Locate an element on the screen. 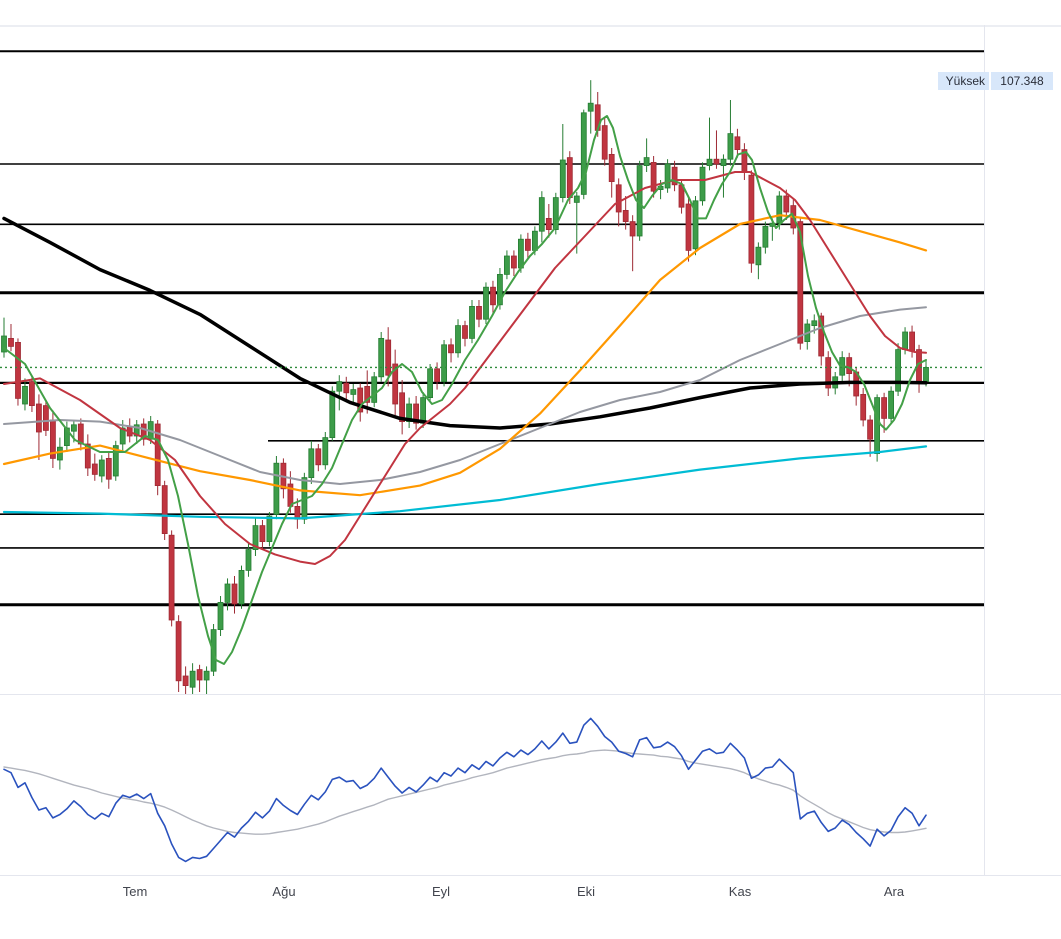  rsi-line is located at coordinates (465, 790).